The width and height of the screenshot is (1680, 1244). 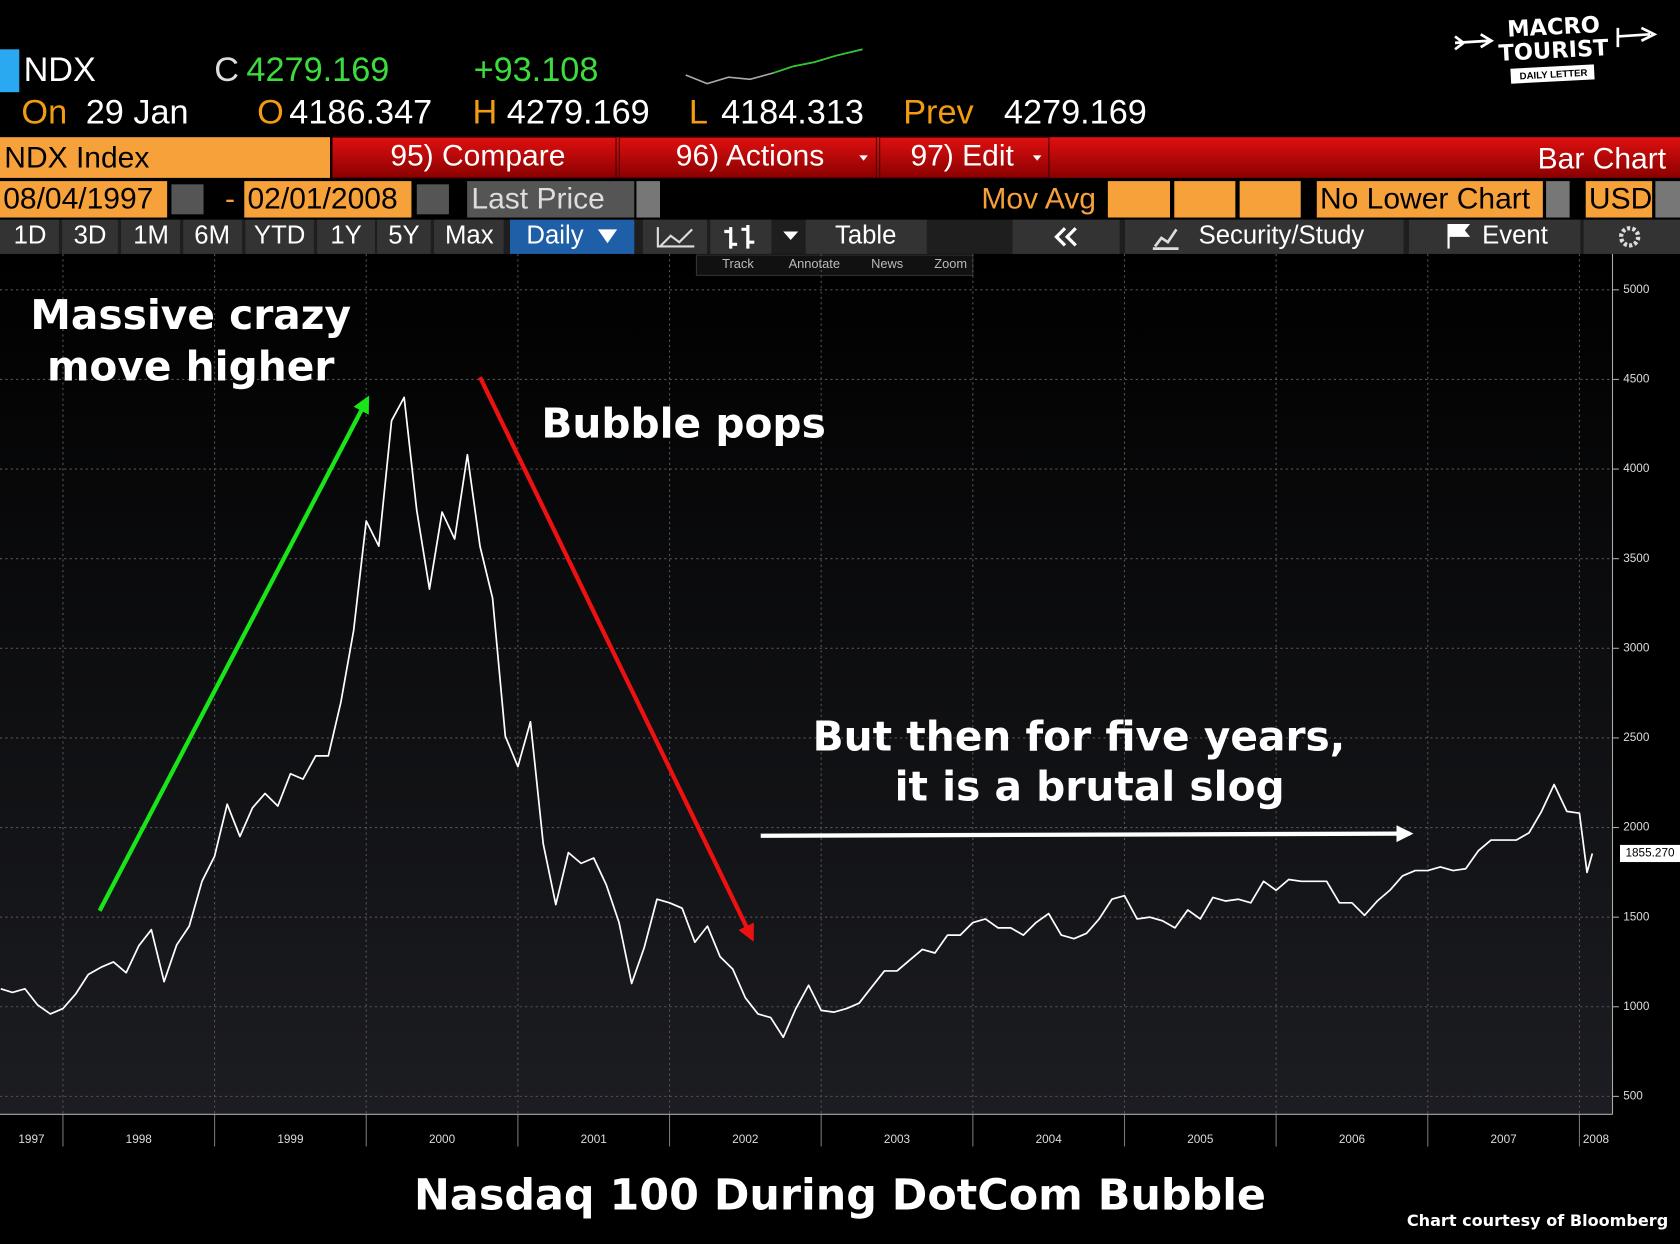 I want to click on tool: News, so click(x=887, y=263).